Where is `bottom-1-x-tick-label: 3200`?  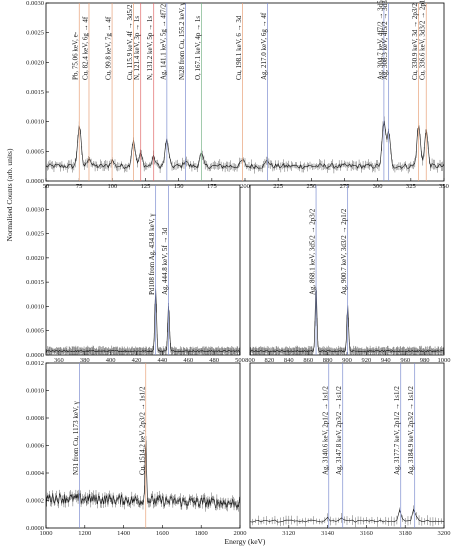 bottom-1-x-tick-label: 3200 is located at coordinates (444, 533).